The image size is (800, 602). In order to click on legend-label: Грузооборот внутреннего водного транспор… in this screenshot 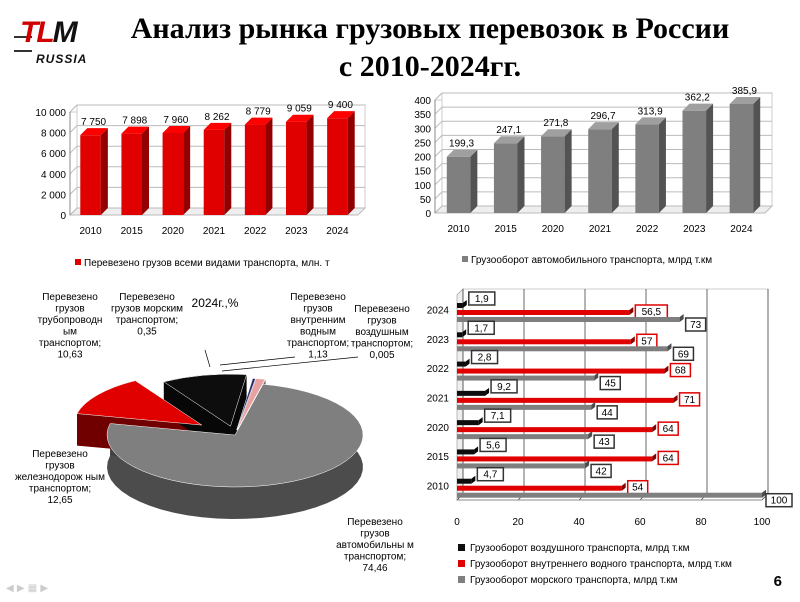, I will do `click(601, 564)`.